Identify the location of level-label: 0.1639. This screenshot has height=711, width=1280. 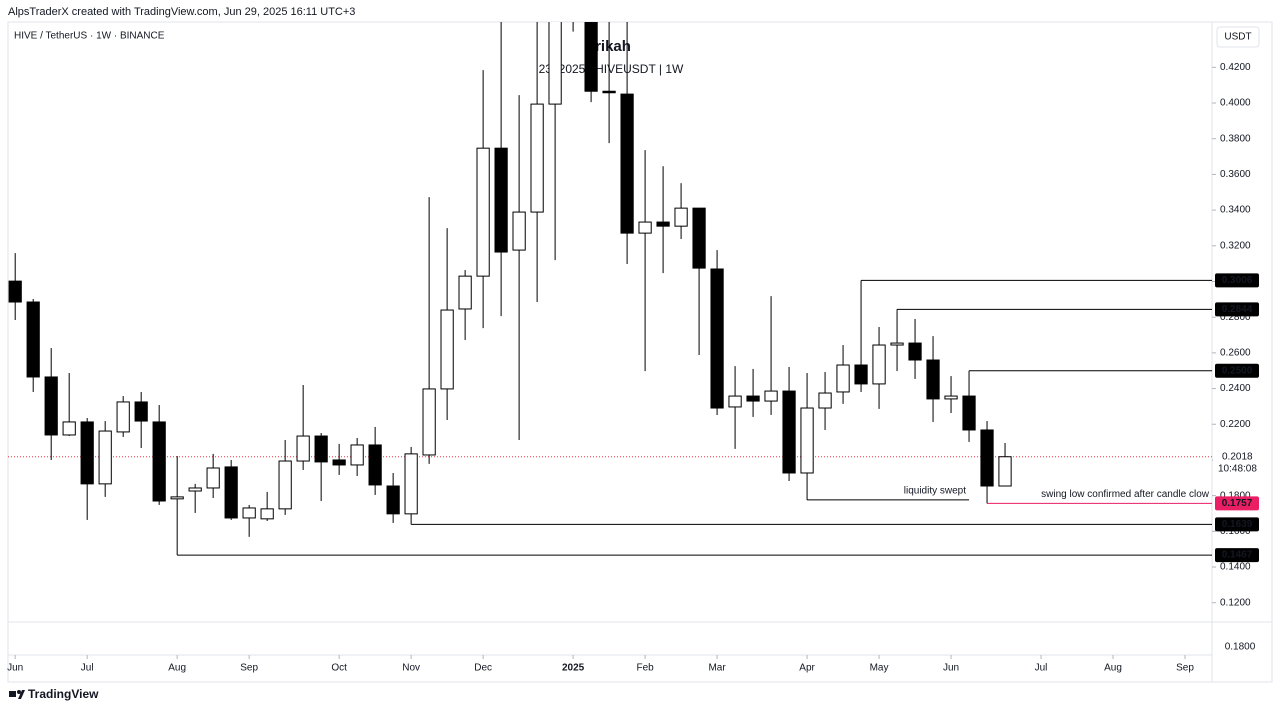
(1237, 524).